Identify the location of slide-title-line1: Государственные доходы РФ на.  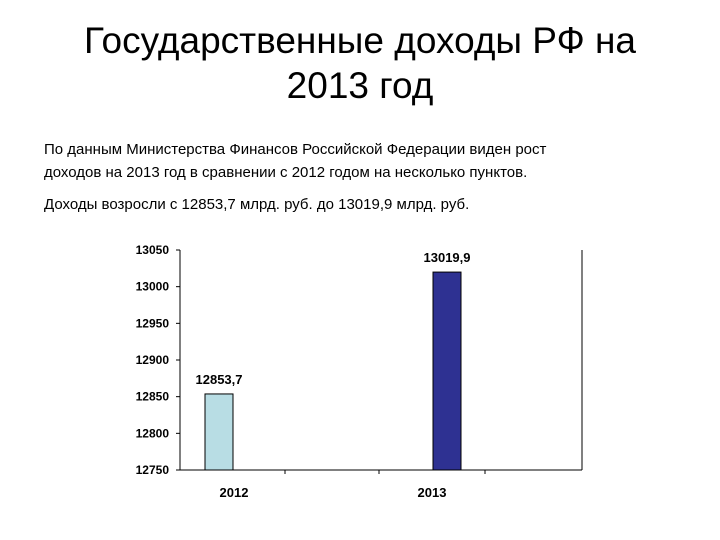
(360, 40).